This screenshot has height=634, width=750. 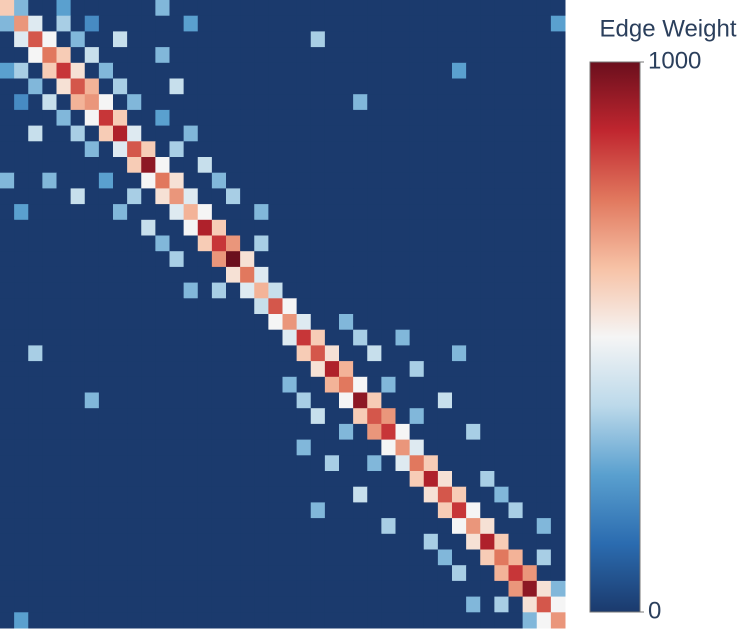 What do you see at coordinates (674, 60) in the screenshot?
I see `colorbar-tick-label: 1000` at bounding box center [674, 60].